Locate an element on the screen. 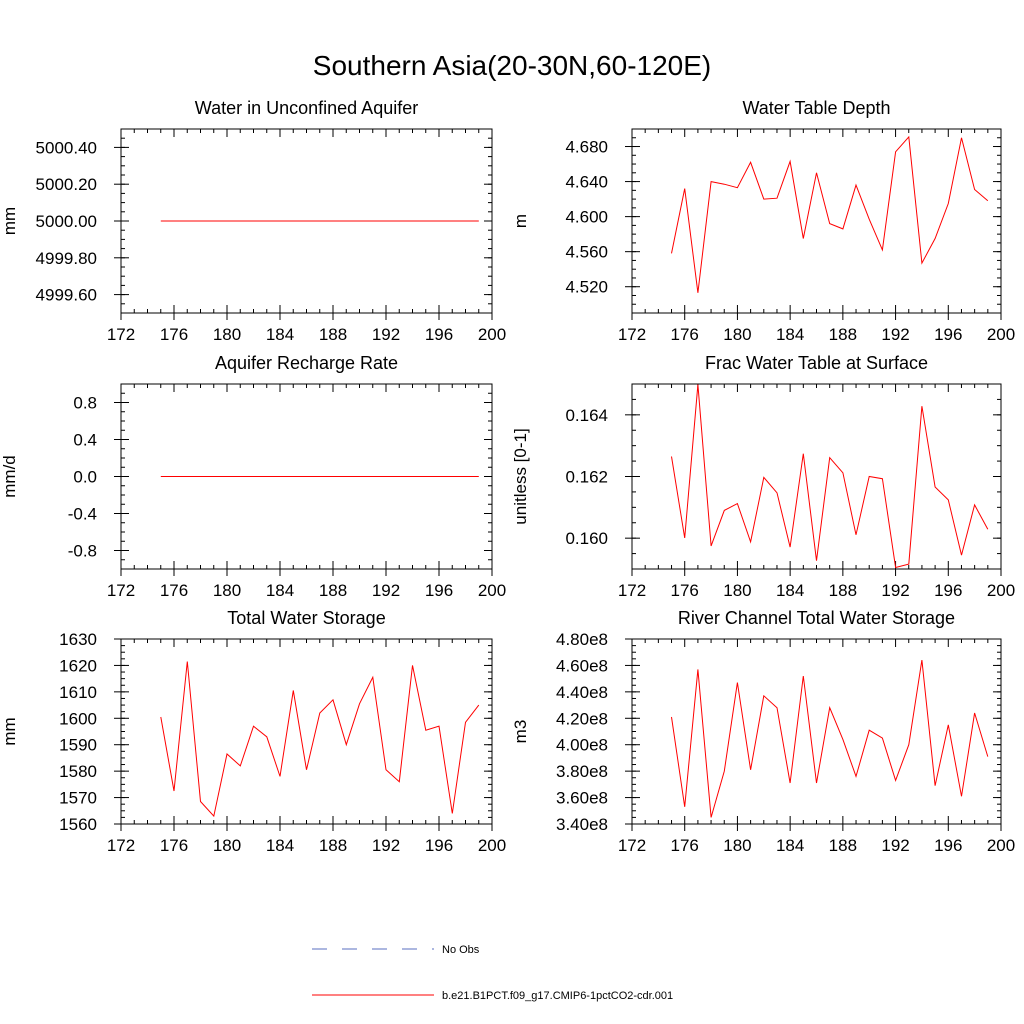 The image size is (1024, 1024). y-tick-label: 0.160 is located at coordinates (586, 538).